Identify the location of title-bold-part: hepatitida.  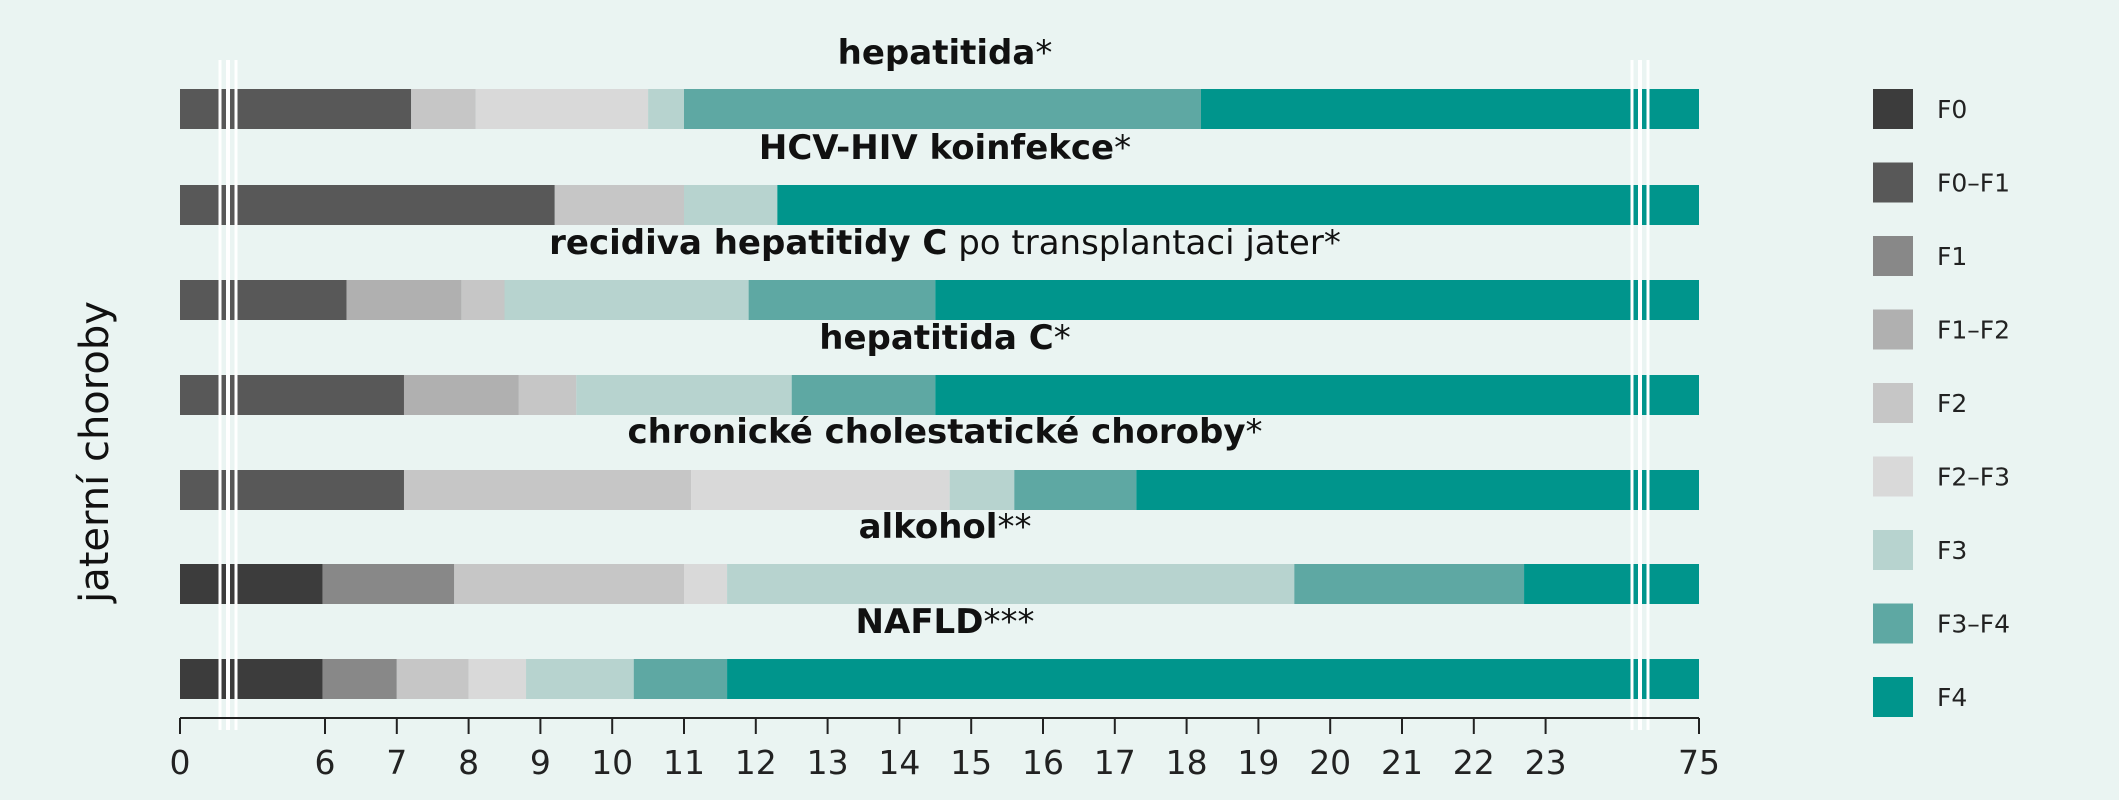
(937, 53).